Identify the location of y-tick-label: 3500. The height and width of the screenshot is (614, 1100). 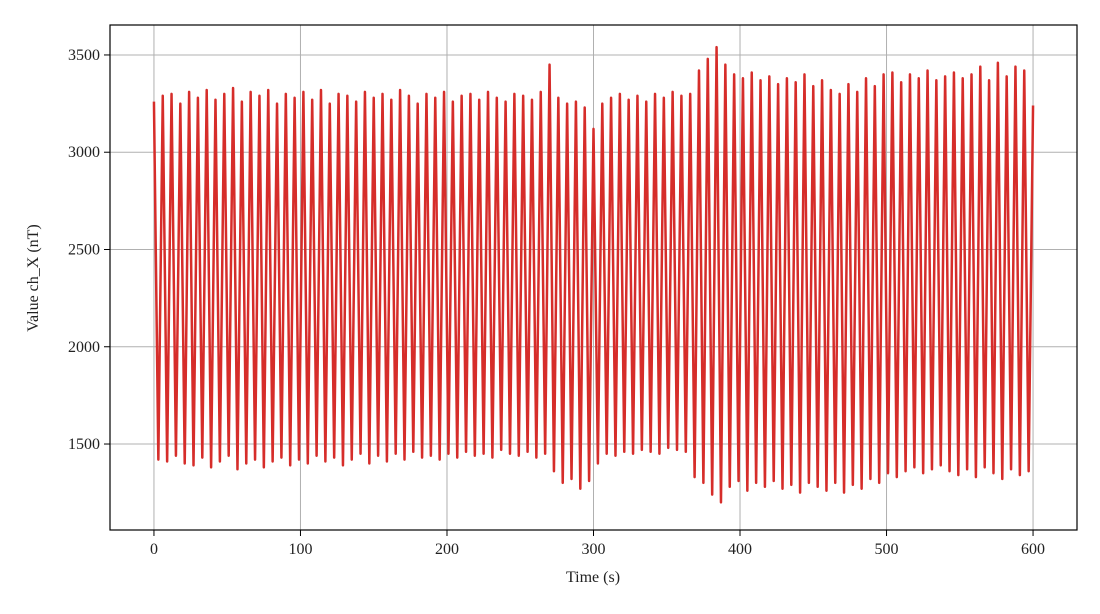
(84, 55).